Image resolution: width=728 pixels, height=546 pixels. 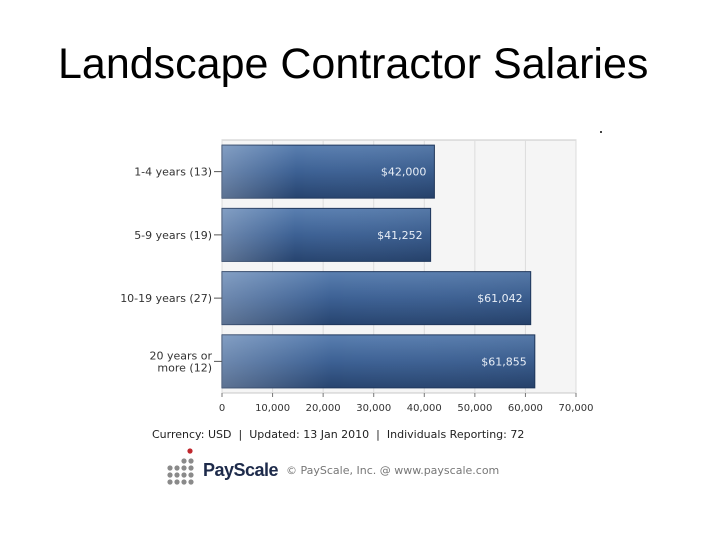 What do you see at coordinates (525, 408) in the screenshot?
I see `x-tick-label: 60,000` at bounding box center [525, 408].